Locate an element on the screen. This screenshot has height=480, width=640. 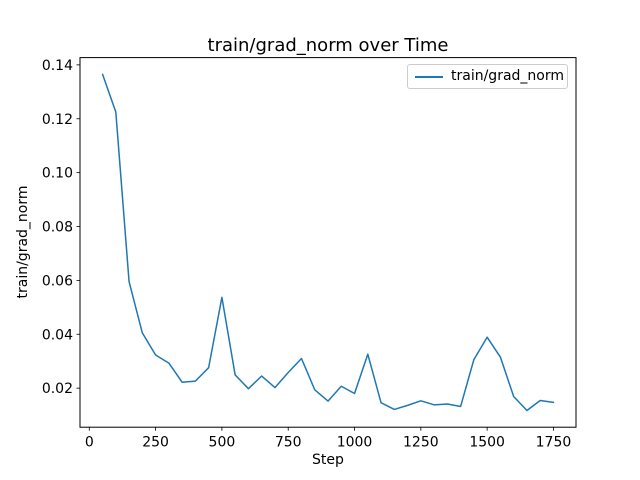
chart-title: train/grad_norm over Time is located at coordinates (328, 45).